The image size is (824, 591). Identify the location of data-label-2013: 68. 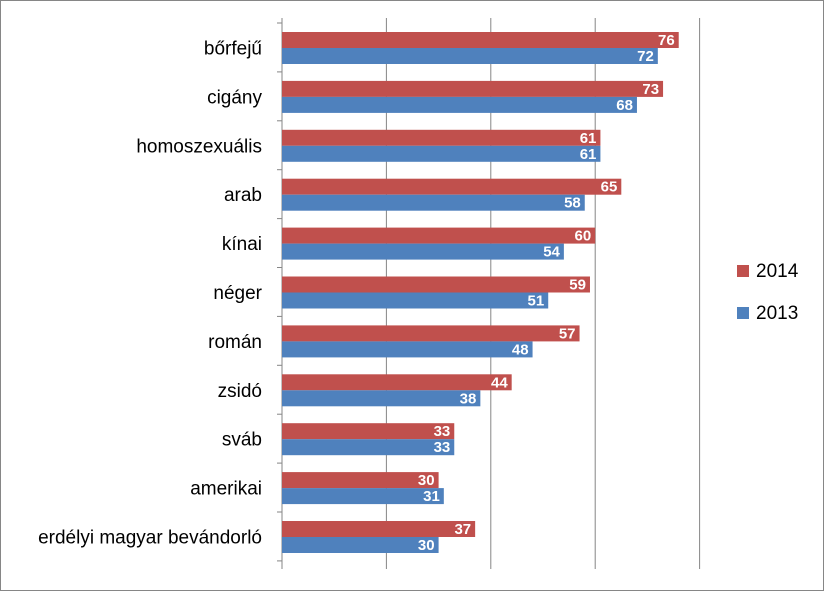
(624, 105).